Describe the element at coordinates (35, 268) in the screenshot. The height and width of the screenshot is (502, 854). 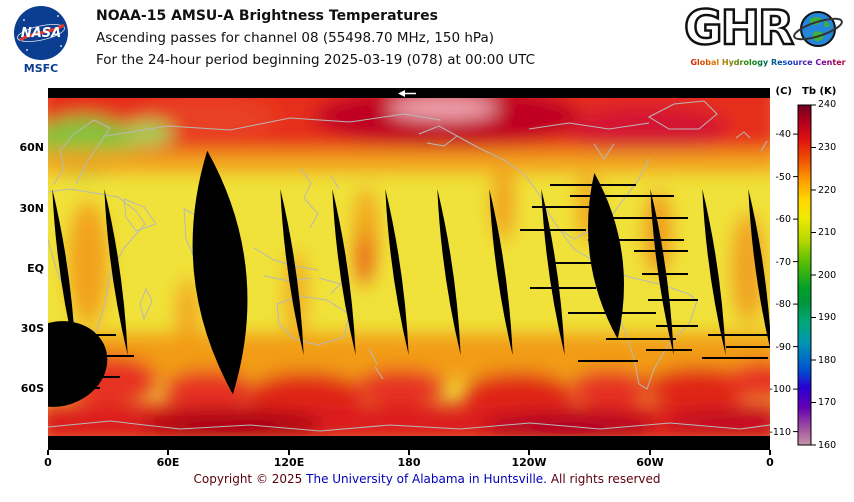
I see `lat-label-eq: EQ` at that location.